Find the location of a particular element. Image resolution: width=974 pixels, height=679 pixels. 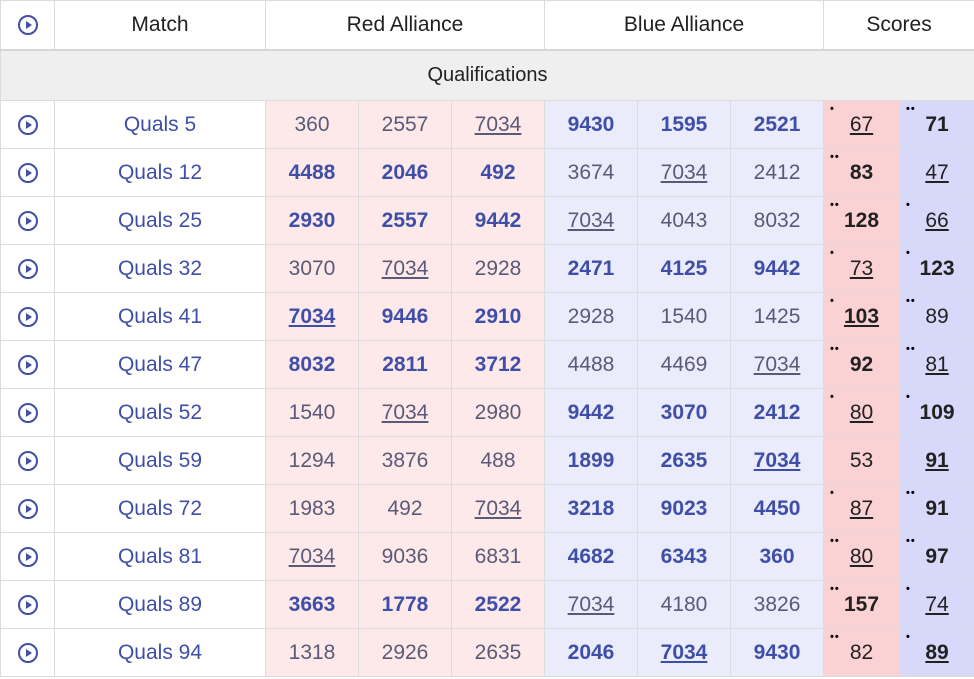

blue-team-cell: 4180 is located at coordinates (684, 604).